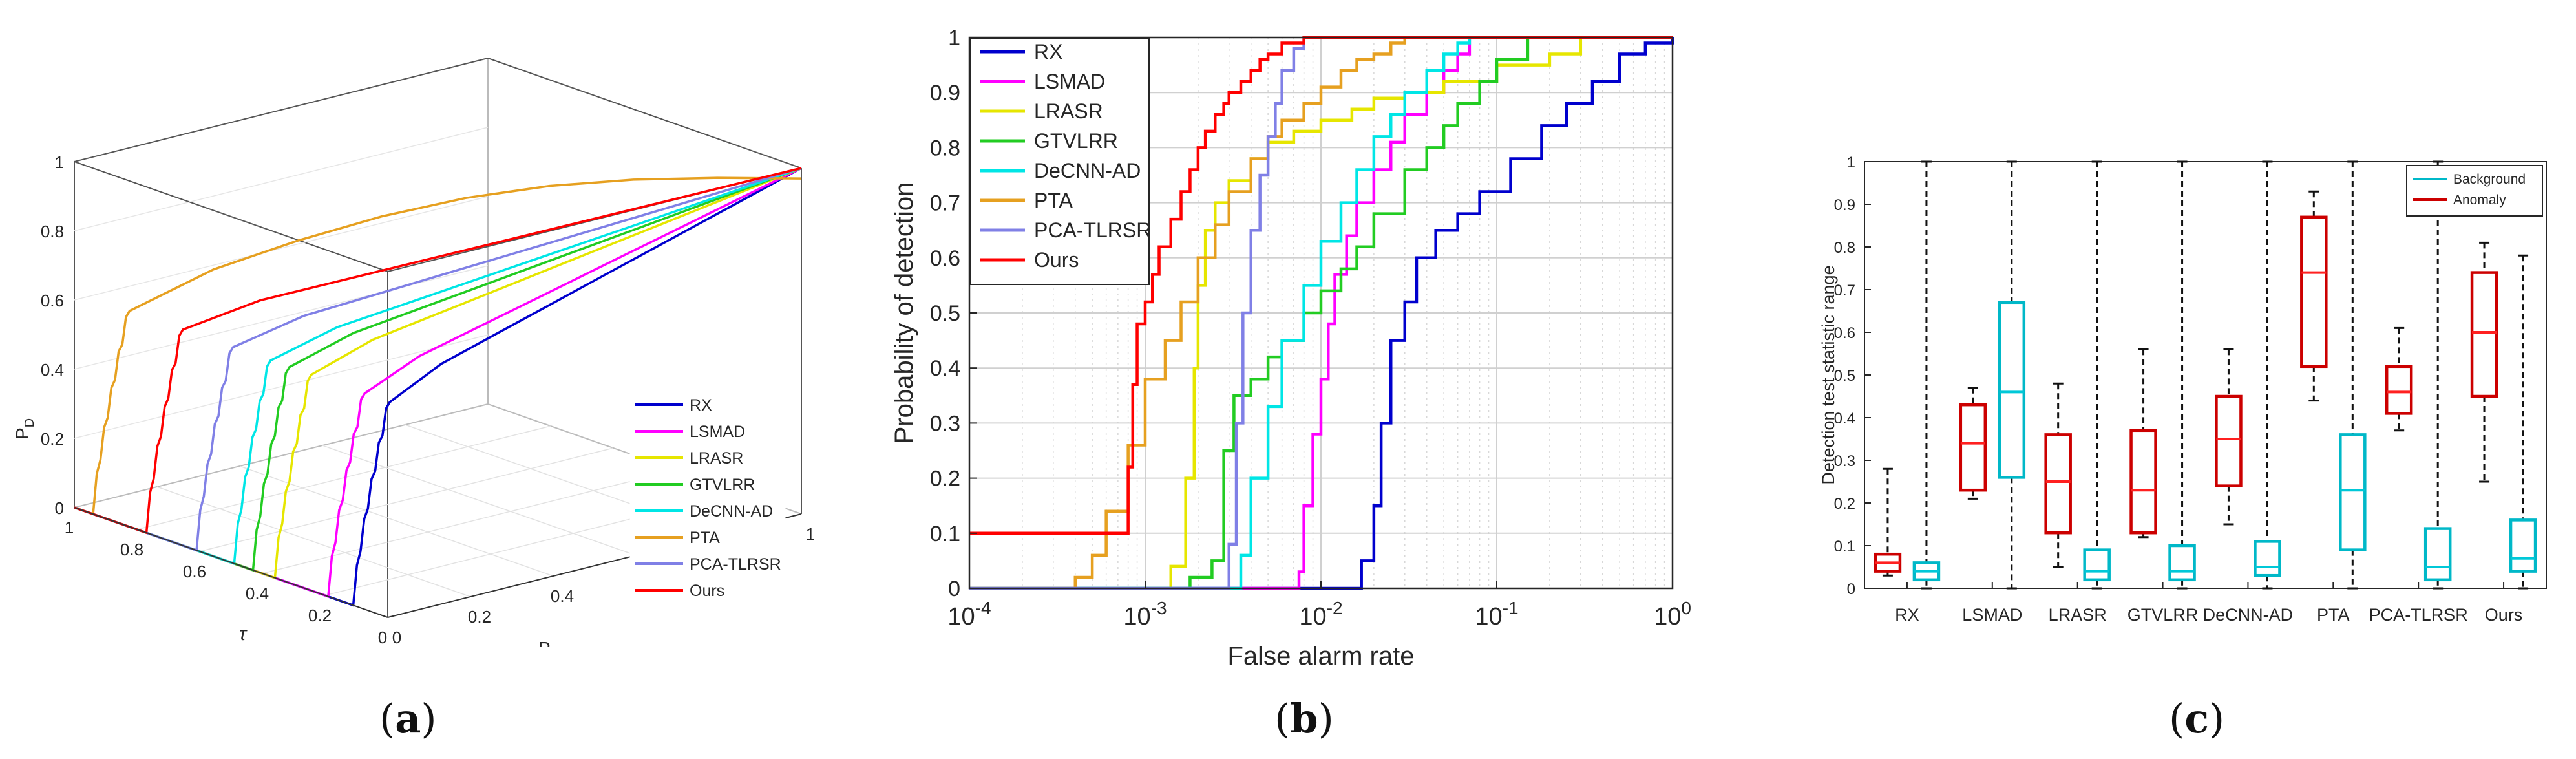 This screenshot has height=759, width=2576. What do you see at coordinates (320, 615) in the screenshot?
I see `tau-tick-label: 0.2` at bounding box center [320, 615].